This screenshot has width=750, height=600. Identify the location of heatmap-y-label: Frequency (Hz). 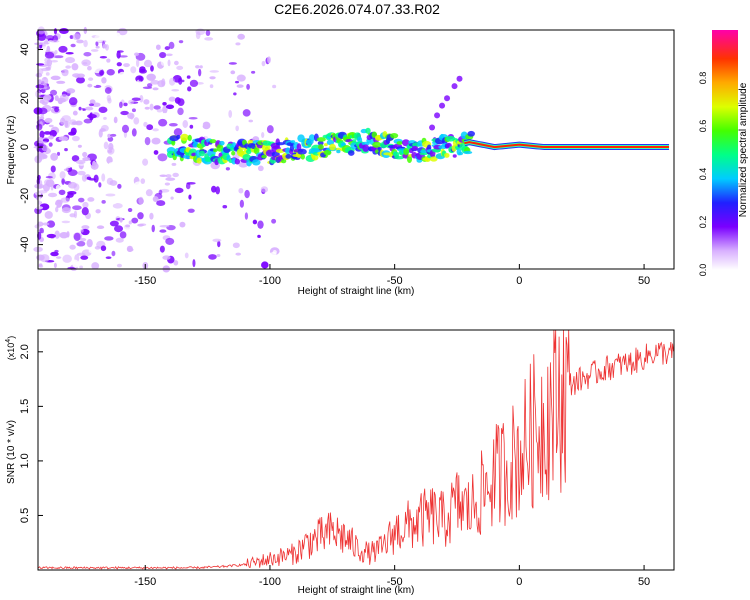
(11, 150).